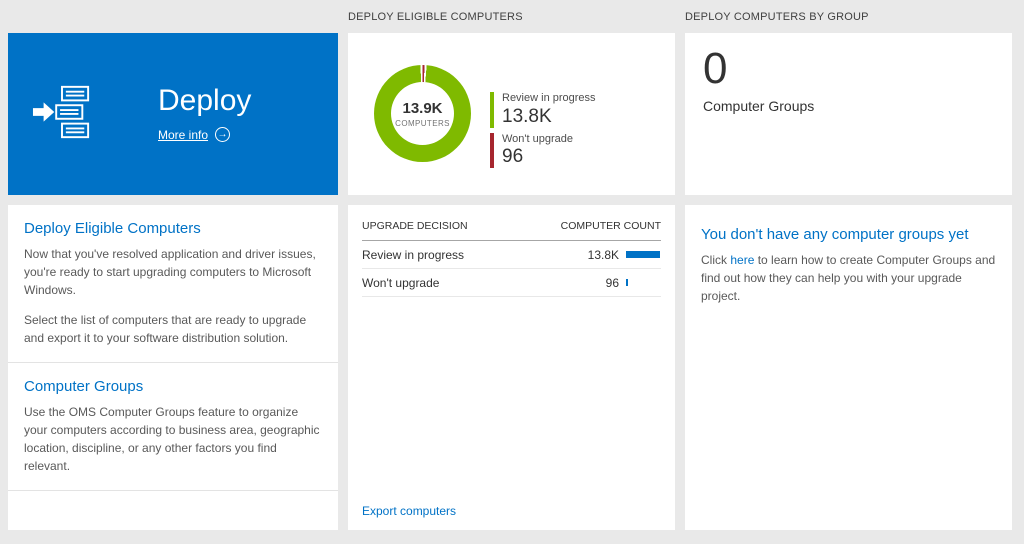 Image resolution: width=1024 pixels, height=544 pixels. Describe the element at coordinates (84, 386) in the screenshot. I see `computer-groups-heading: Computer Groups` at that location.